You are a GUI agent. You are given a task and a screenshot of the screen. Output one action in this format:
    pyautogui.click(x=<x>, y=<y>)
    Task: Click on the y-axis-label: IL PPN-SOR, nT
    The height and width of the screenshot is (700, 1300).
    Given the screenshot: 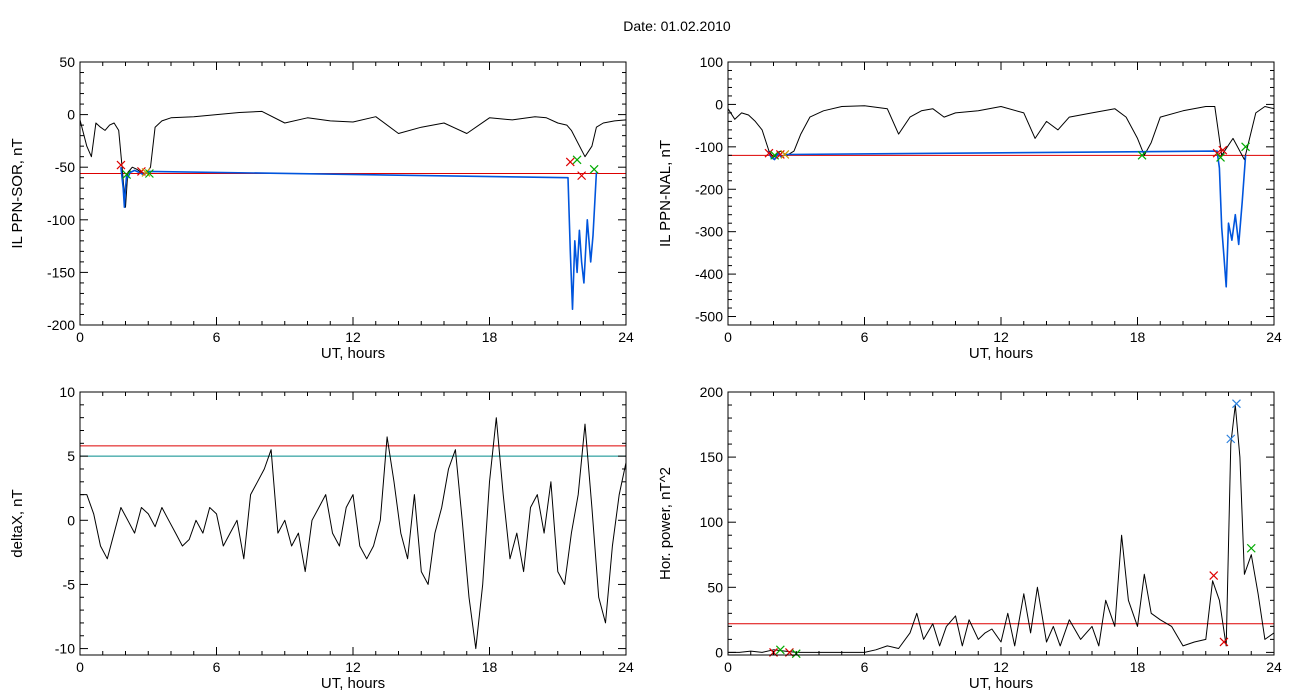 What is the action you would take?
    pyautogui.click(x=17, y=193)
    